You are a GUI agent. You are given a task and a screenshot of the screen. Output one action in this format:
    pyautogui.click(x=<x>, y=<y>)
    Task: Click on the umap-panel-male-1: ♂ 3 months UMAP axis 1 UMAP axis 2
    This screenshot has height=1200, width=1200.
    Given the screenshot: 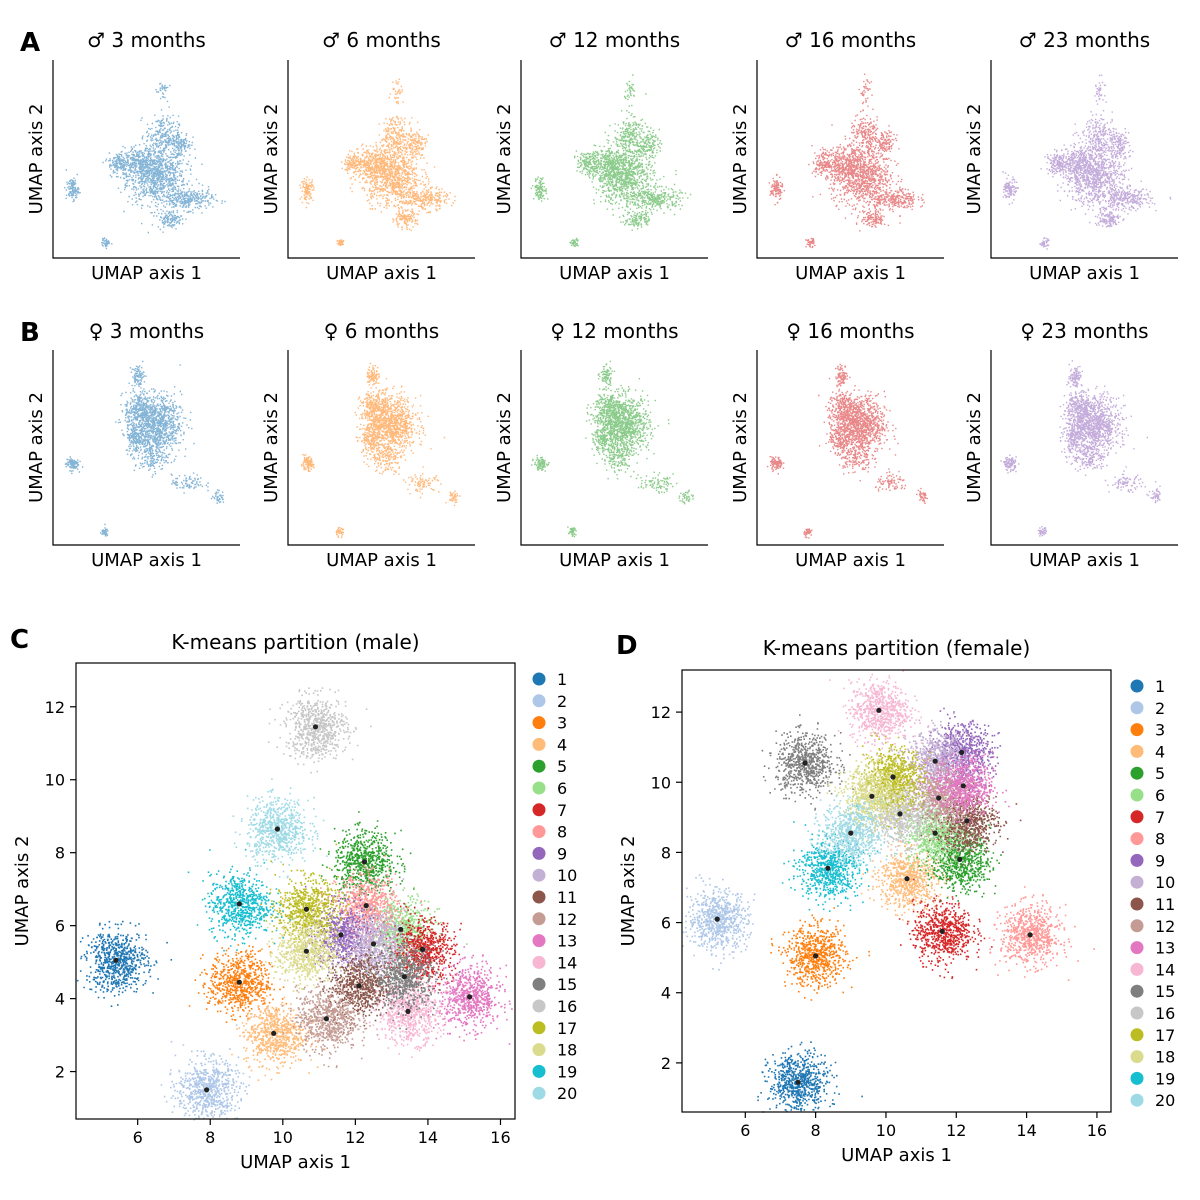 What is the action you would take?
    pyautogui.click(x=133, y=156)
    